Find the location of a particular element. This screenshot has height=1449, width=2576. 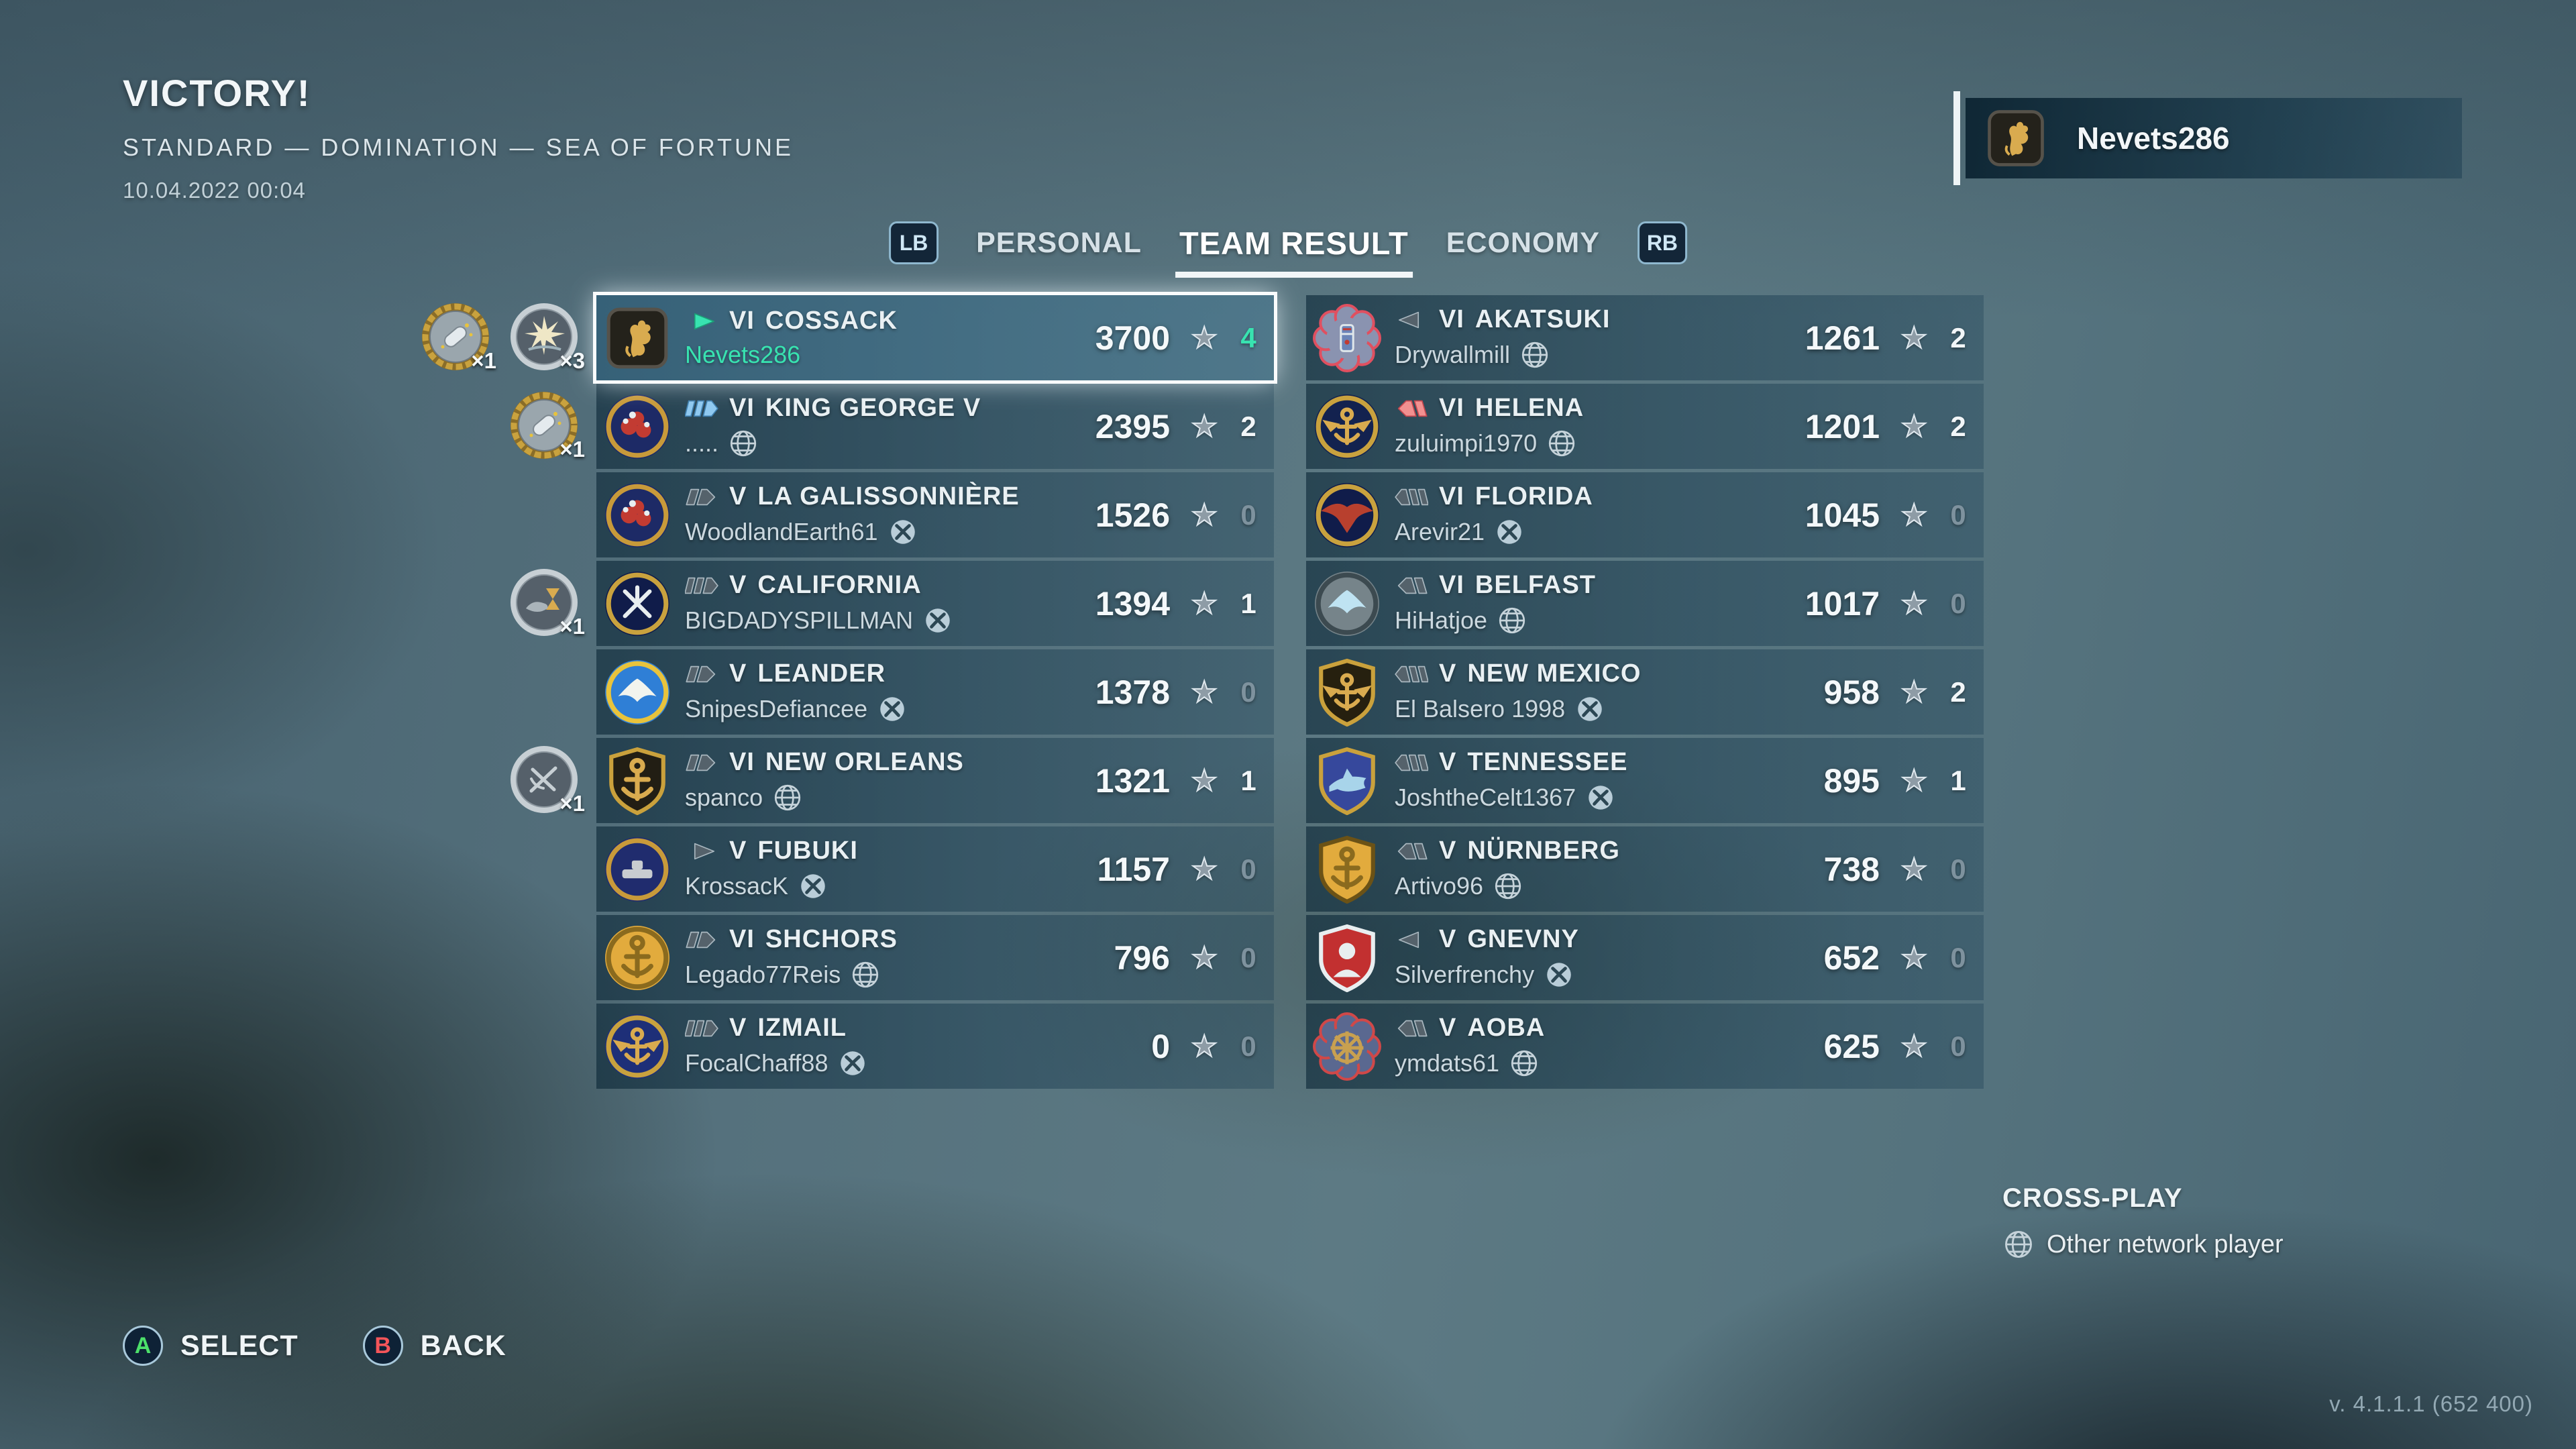

player-name: ymdats61 is located at coordinates (1447, 1063).